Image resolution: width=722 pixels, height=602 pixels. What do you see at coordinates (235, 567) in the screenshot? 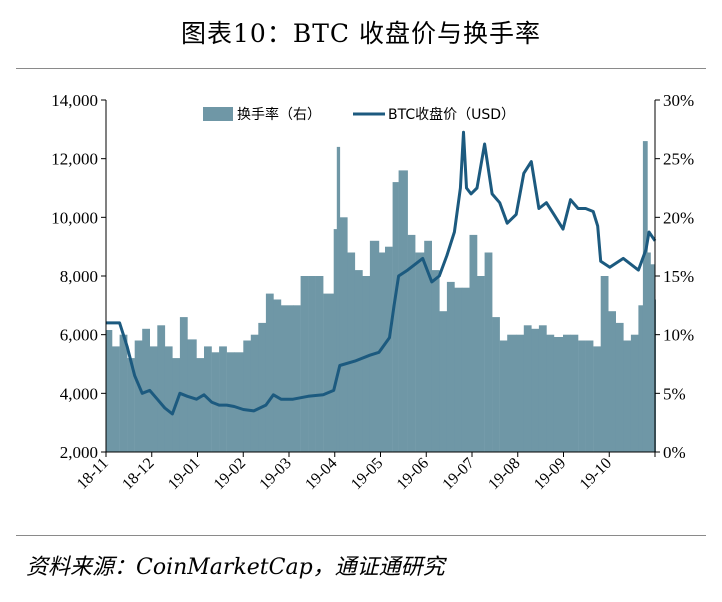
I see `source-note: 资料来源：CoinMarketCap，通证通研究` at bounding box center [235, 567].